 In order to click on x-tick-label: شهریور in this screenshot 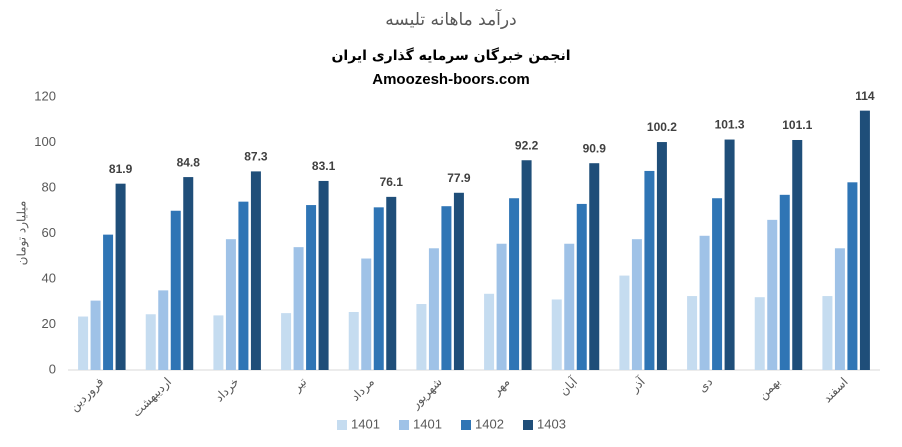, I will do `click(427, 394)`.